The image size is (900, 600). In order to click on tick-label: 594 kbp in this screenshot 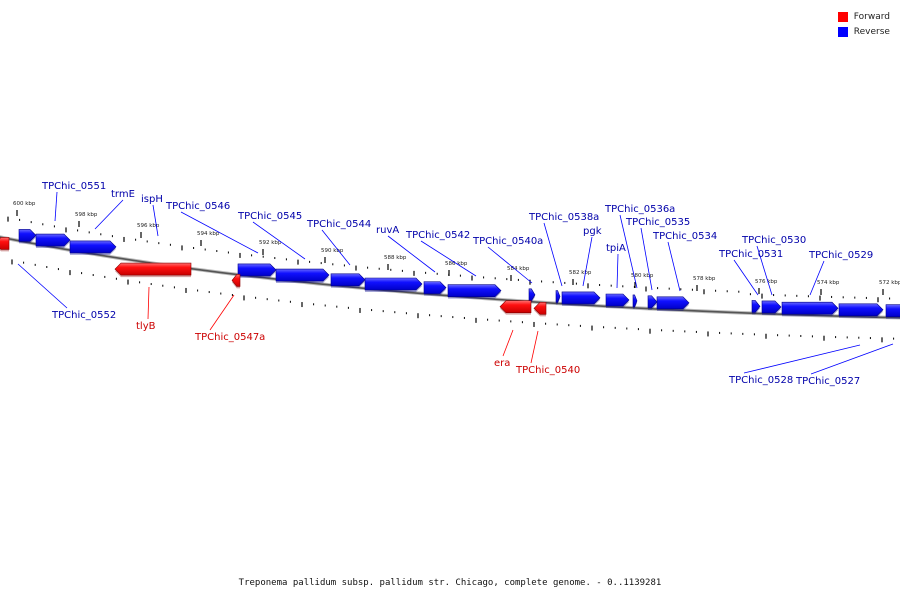, I will do `click(208, 234)`.